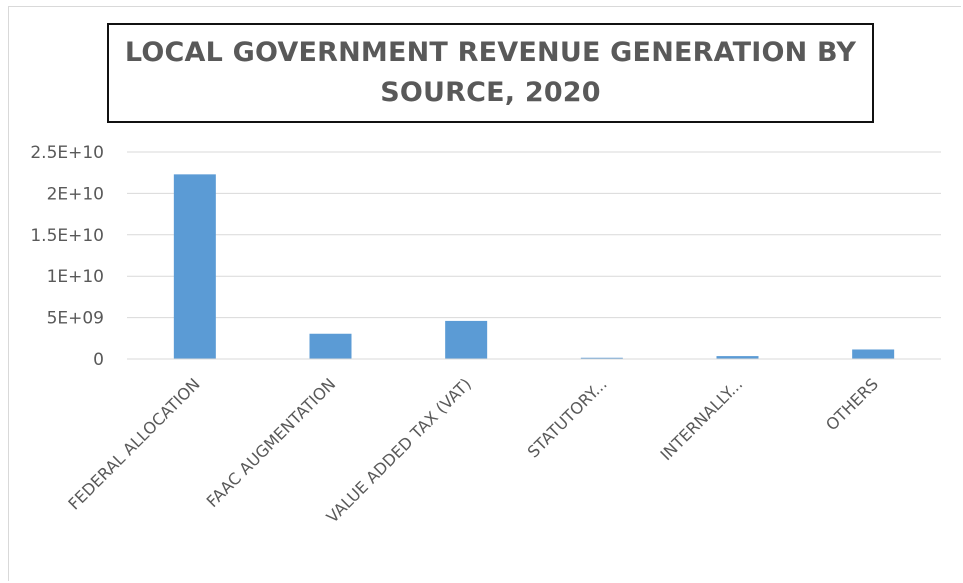  Describe the element at coordinates (67, 236) in the screenshot. I see `y-tick-label: 1.5E+10` at that location.